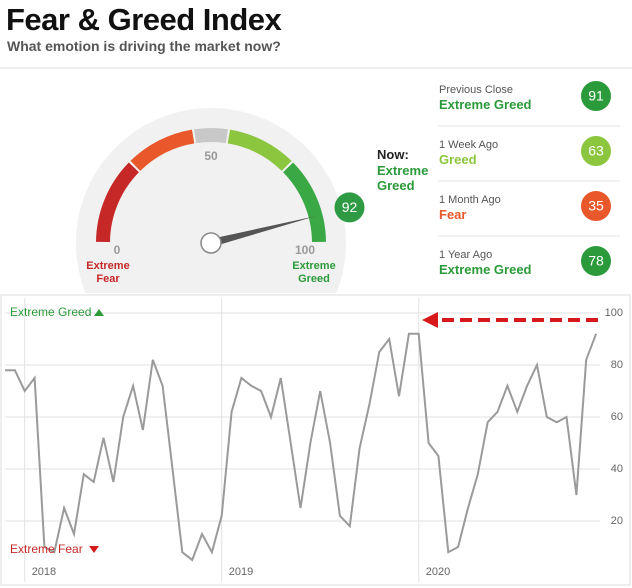  I want to click on history-label: Previous Close, so click(476, 90).